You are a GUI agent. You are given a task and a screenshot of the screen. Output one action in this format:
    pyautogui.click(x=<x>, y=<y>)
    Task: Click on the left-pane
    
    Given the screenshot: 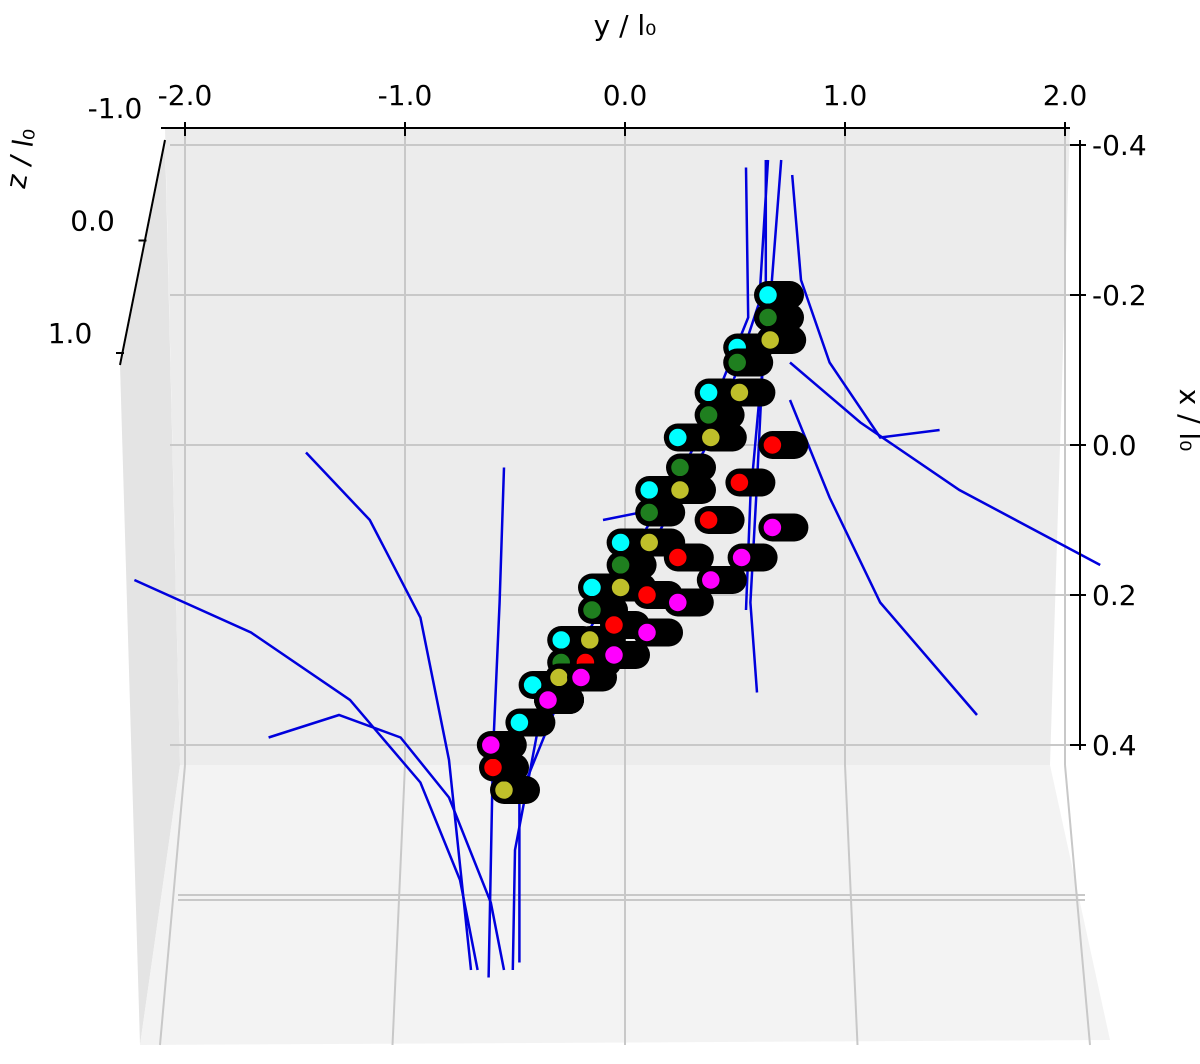 What is the action you would take?
    pyautogui.click(x=150, y=592)
    